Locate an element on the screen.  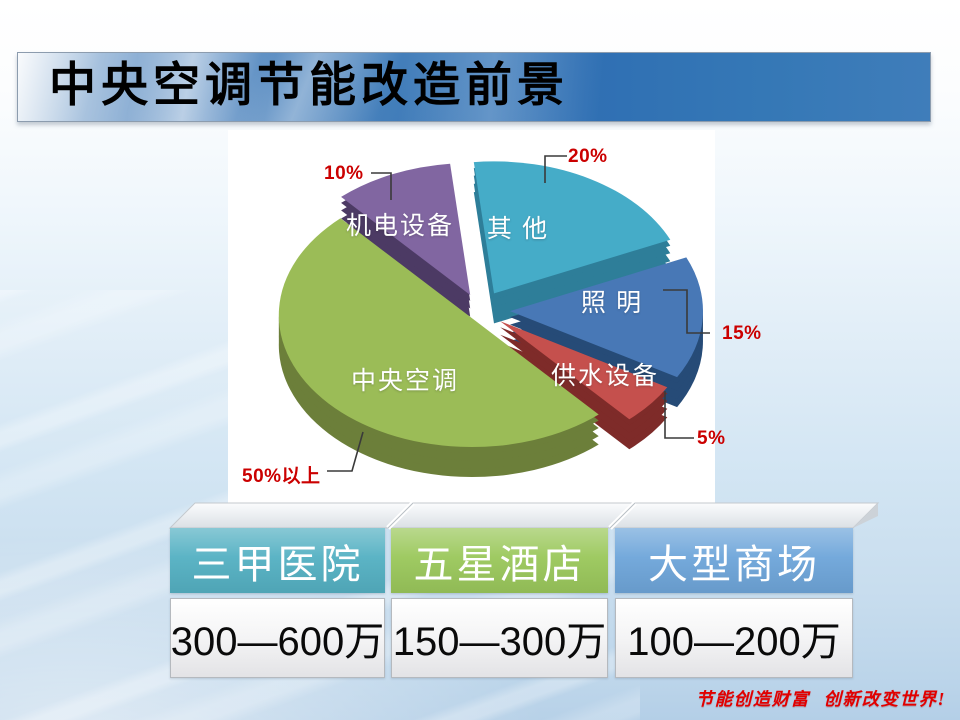
slide-title: 中央空调节能改造前景 is located at coordinates (309, 86).